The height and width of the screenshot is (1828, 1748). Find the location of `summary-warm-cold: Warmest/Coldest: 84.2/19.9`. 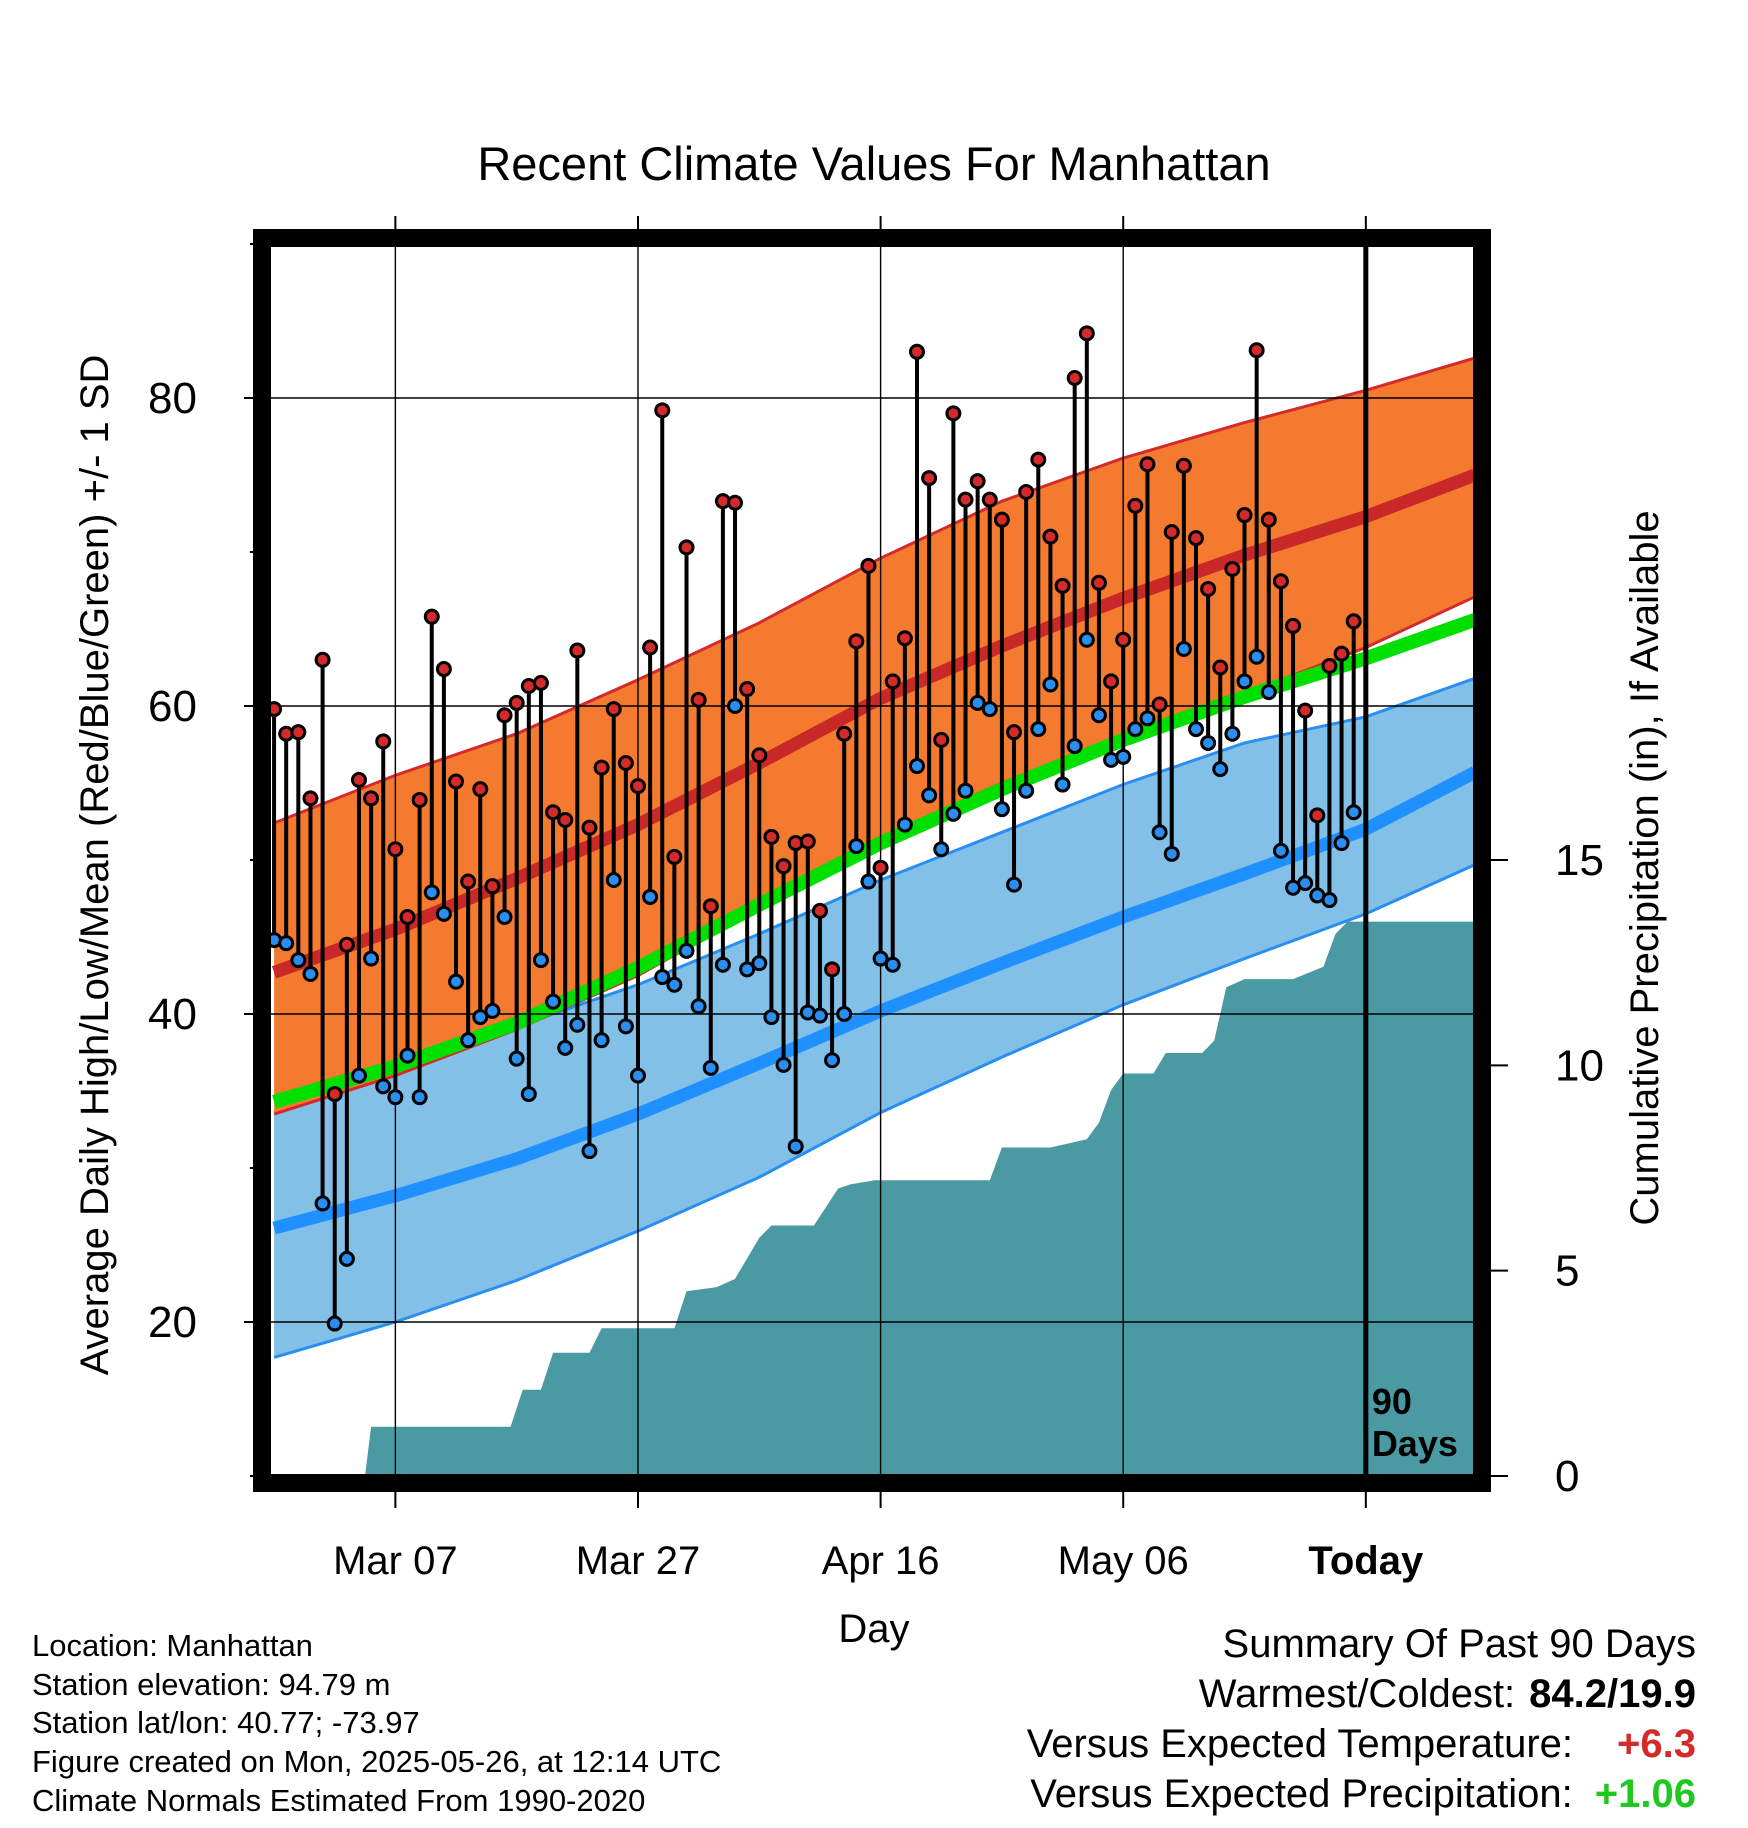

summary-warm-cold: Warmest/Coldest: 84.2/19.9 is located at coordinates (1447, 1694).